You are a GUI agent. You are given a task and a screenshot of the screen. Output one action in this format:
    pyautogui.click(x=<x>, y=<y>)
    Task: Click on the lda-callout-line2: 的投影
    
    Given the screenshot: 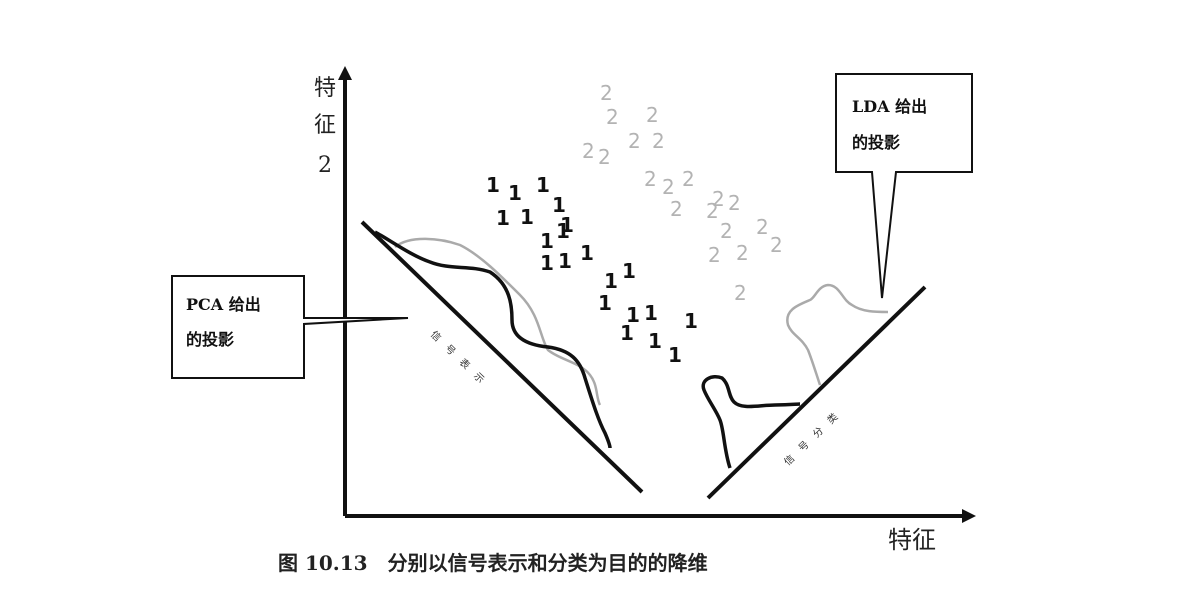 What is the action you would take?
    pyautogui.click(x=876, y=142)
    